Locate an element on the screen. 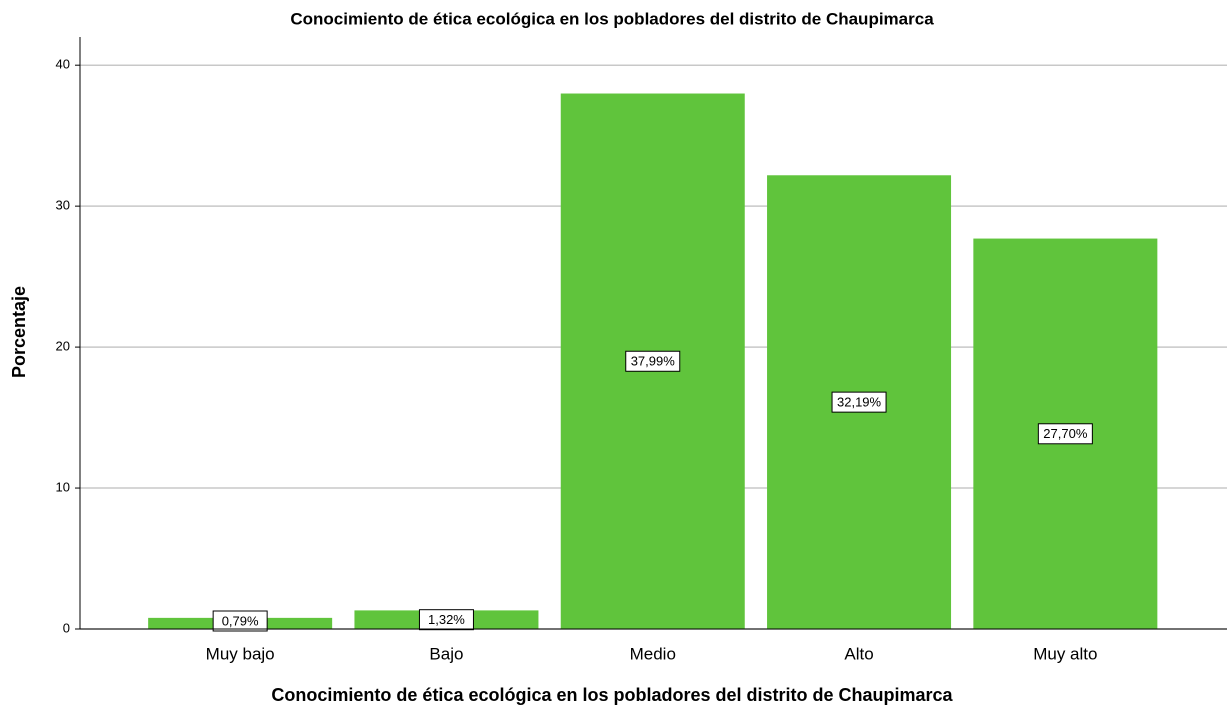 The image size is (1227, 712). y-tick-label: 20 is located at coordinates (63, 346).